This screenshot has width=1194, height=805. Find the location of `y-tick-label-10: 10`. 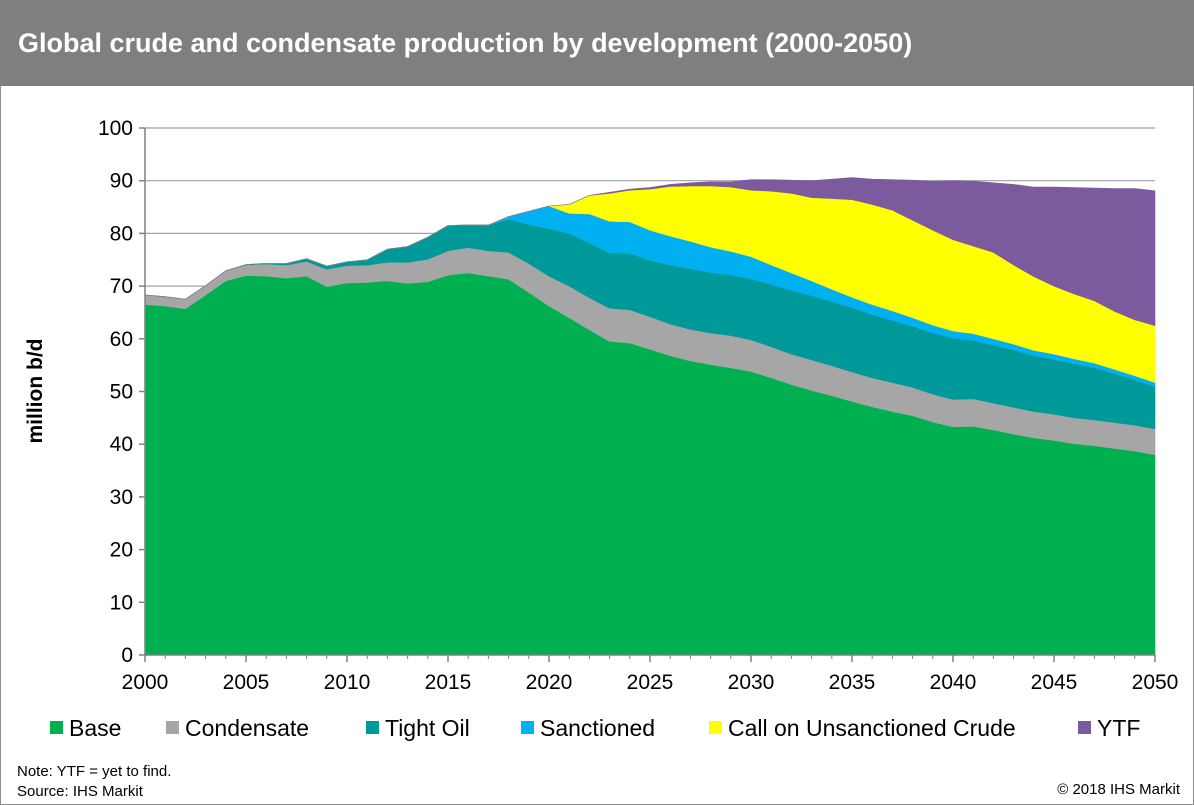

y-tick-label-10: 10 is located at coordinates (121, 602).